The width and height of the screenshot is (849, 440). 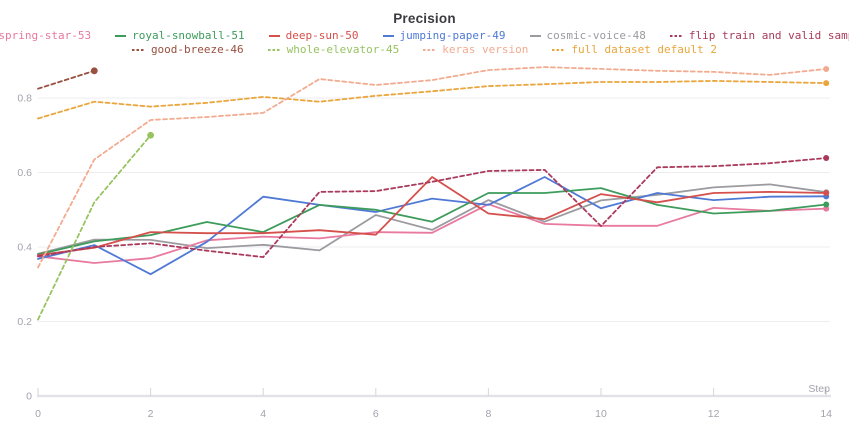 I want to click on x-axis-title: Step, so click(x=819, y=389).